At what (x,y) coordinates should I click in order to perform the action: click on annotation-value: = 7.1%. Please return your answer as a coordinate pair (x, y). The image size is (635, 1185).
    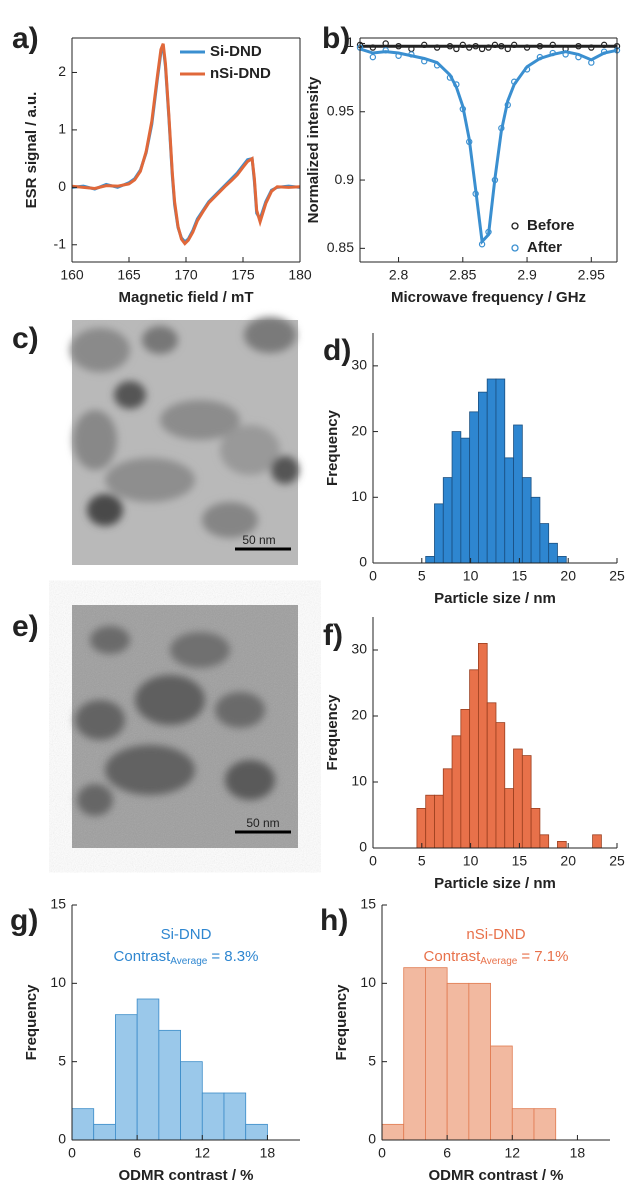
    Looking at the image, I should click on (544, 956).